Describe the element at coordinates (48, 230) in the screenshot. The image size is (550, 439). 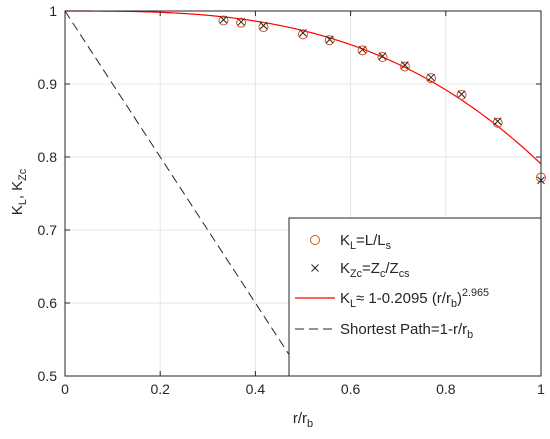
I see `y-tick-label: 0.7` at that location.